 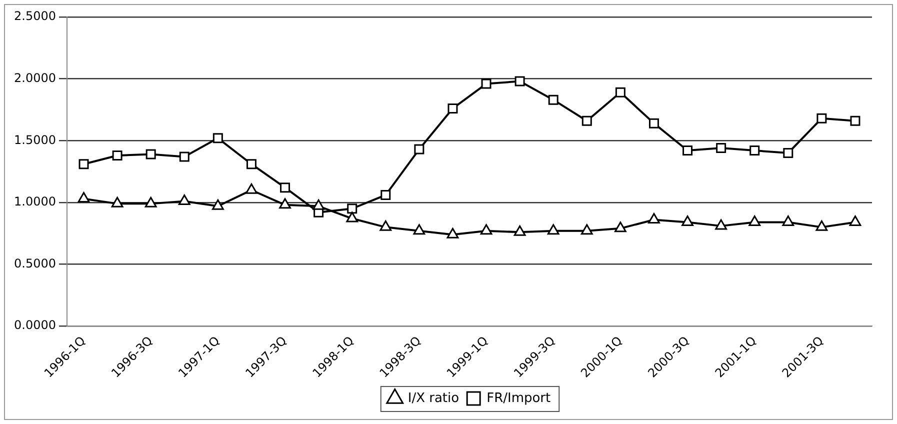 What do you see at coordinates (35, 16) in the screenshot?
I see `y-tick-label: 2.5000` at bounding box center [35, 16].